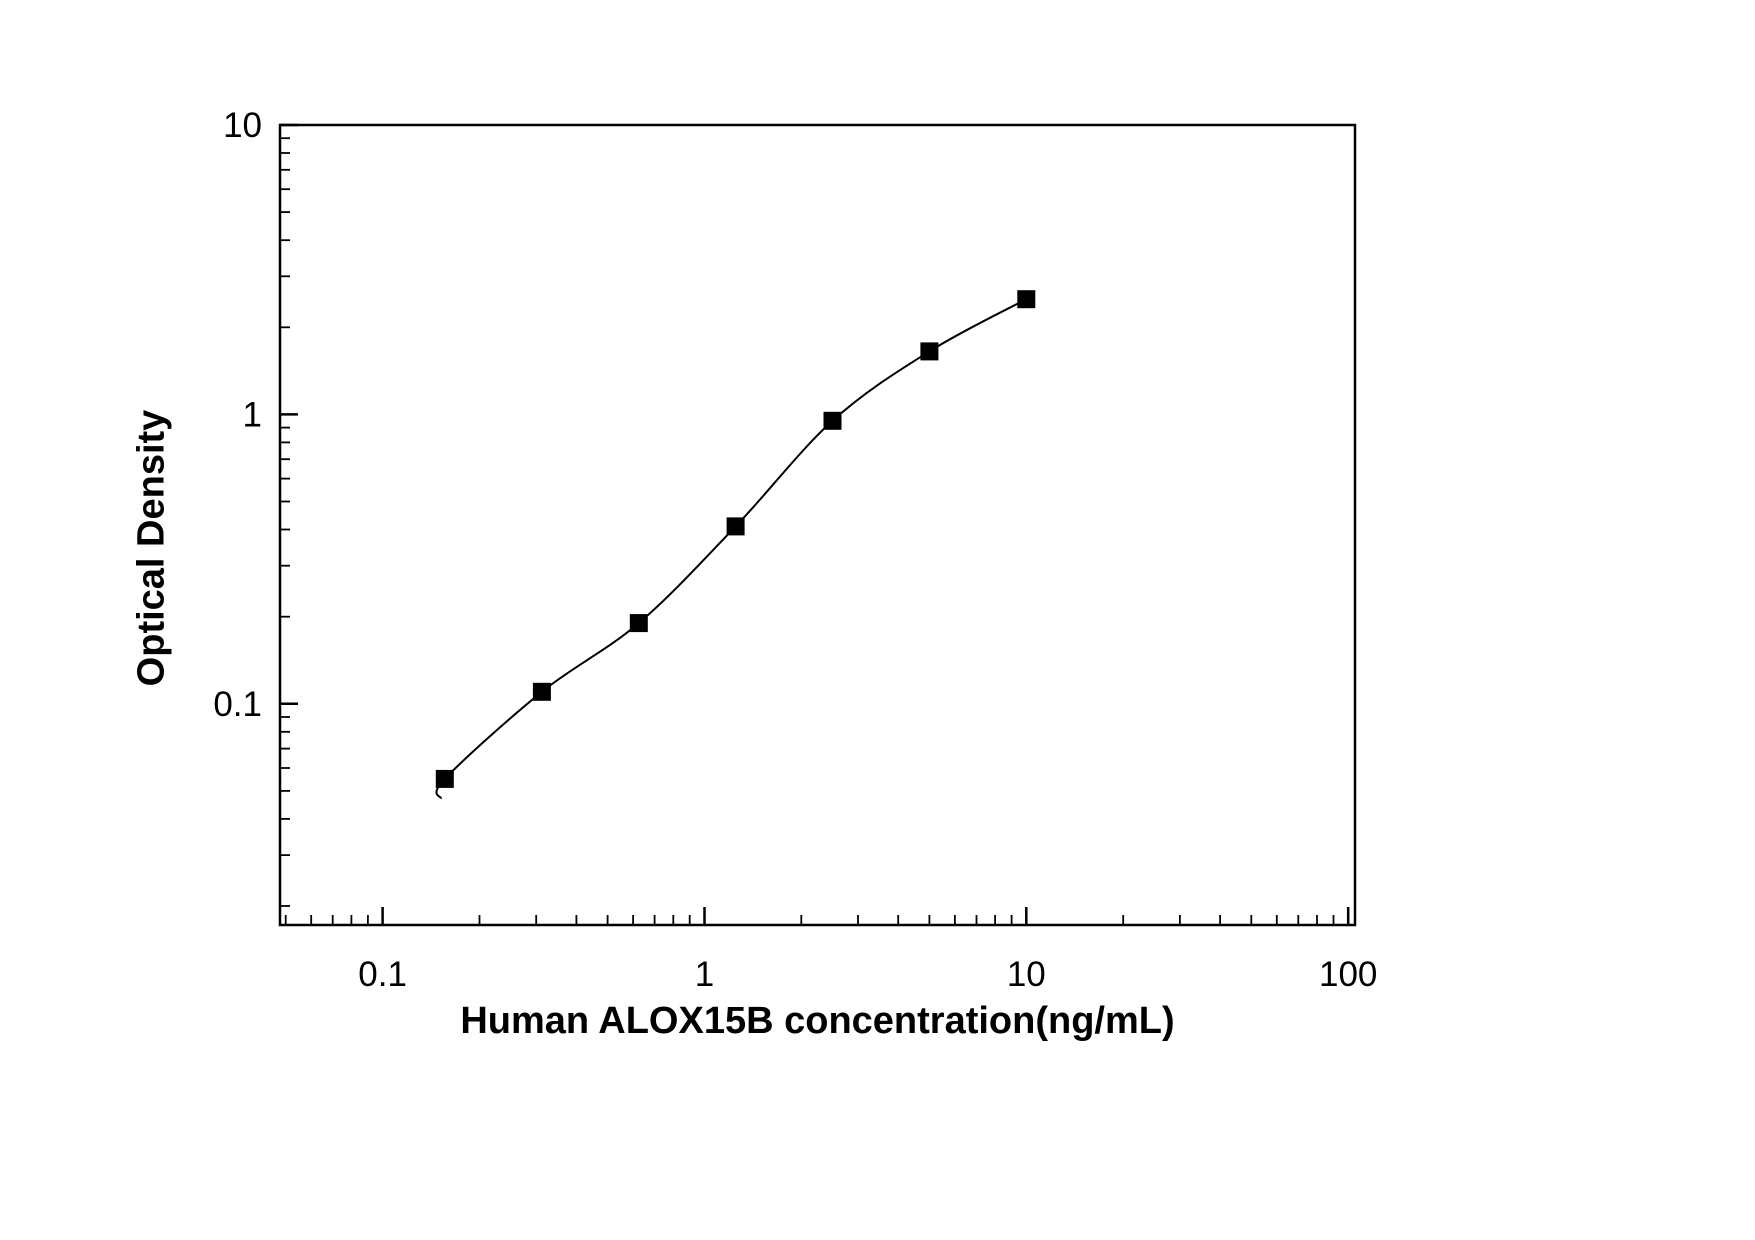  Describe the element at coordinates (817, 1021) in the screenshot. I see `x-axis-title: Human ALOX15B concentration(ng/mL)` at that location.